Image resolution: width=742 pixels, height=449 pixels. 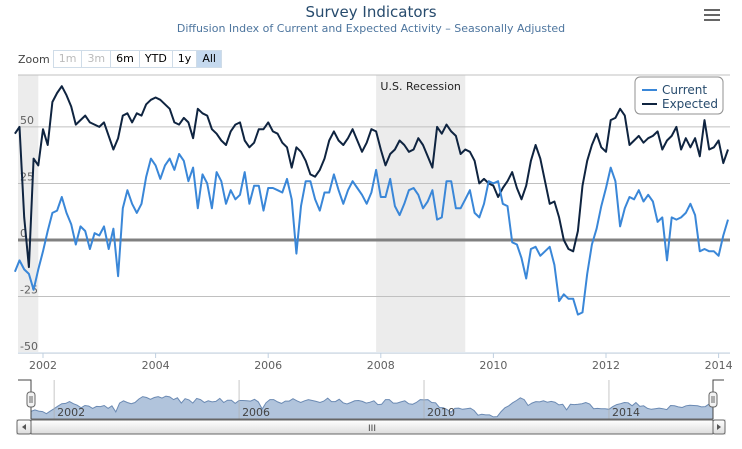 What do you see at coordinates (268, 365) in the screenshot?
I see `x-tick-label: 2006` at bounding box center [268, 365].